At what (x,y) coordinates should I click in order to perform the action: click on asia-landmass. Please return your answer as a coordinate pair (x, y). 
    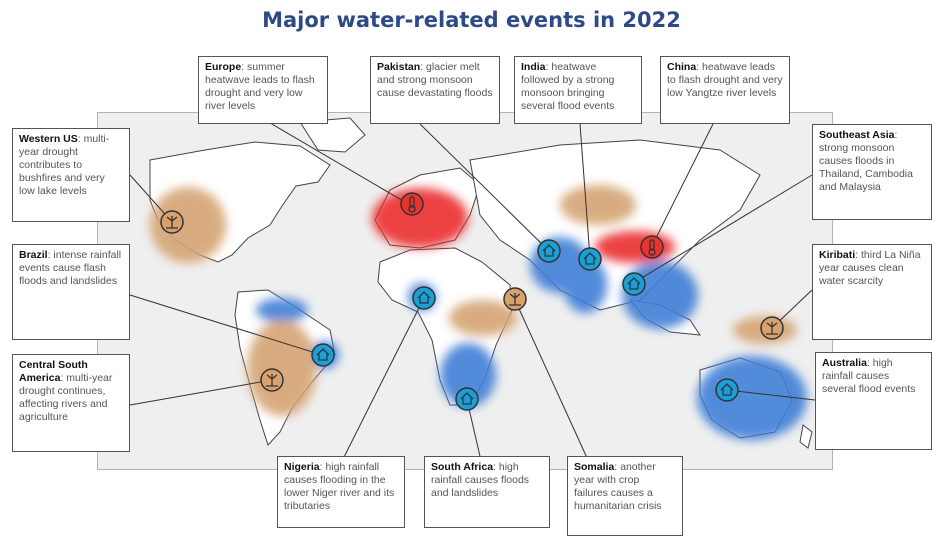
    Looking at the image, I should click on (615, 225).